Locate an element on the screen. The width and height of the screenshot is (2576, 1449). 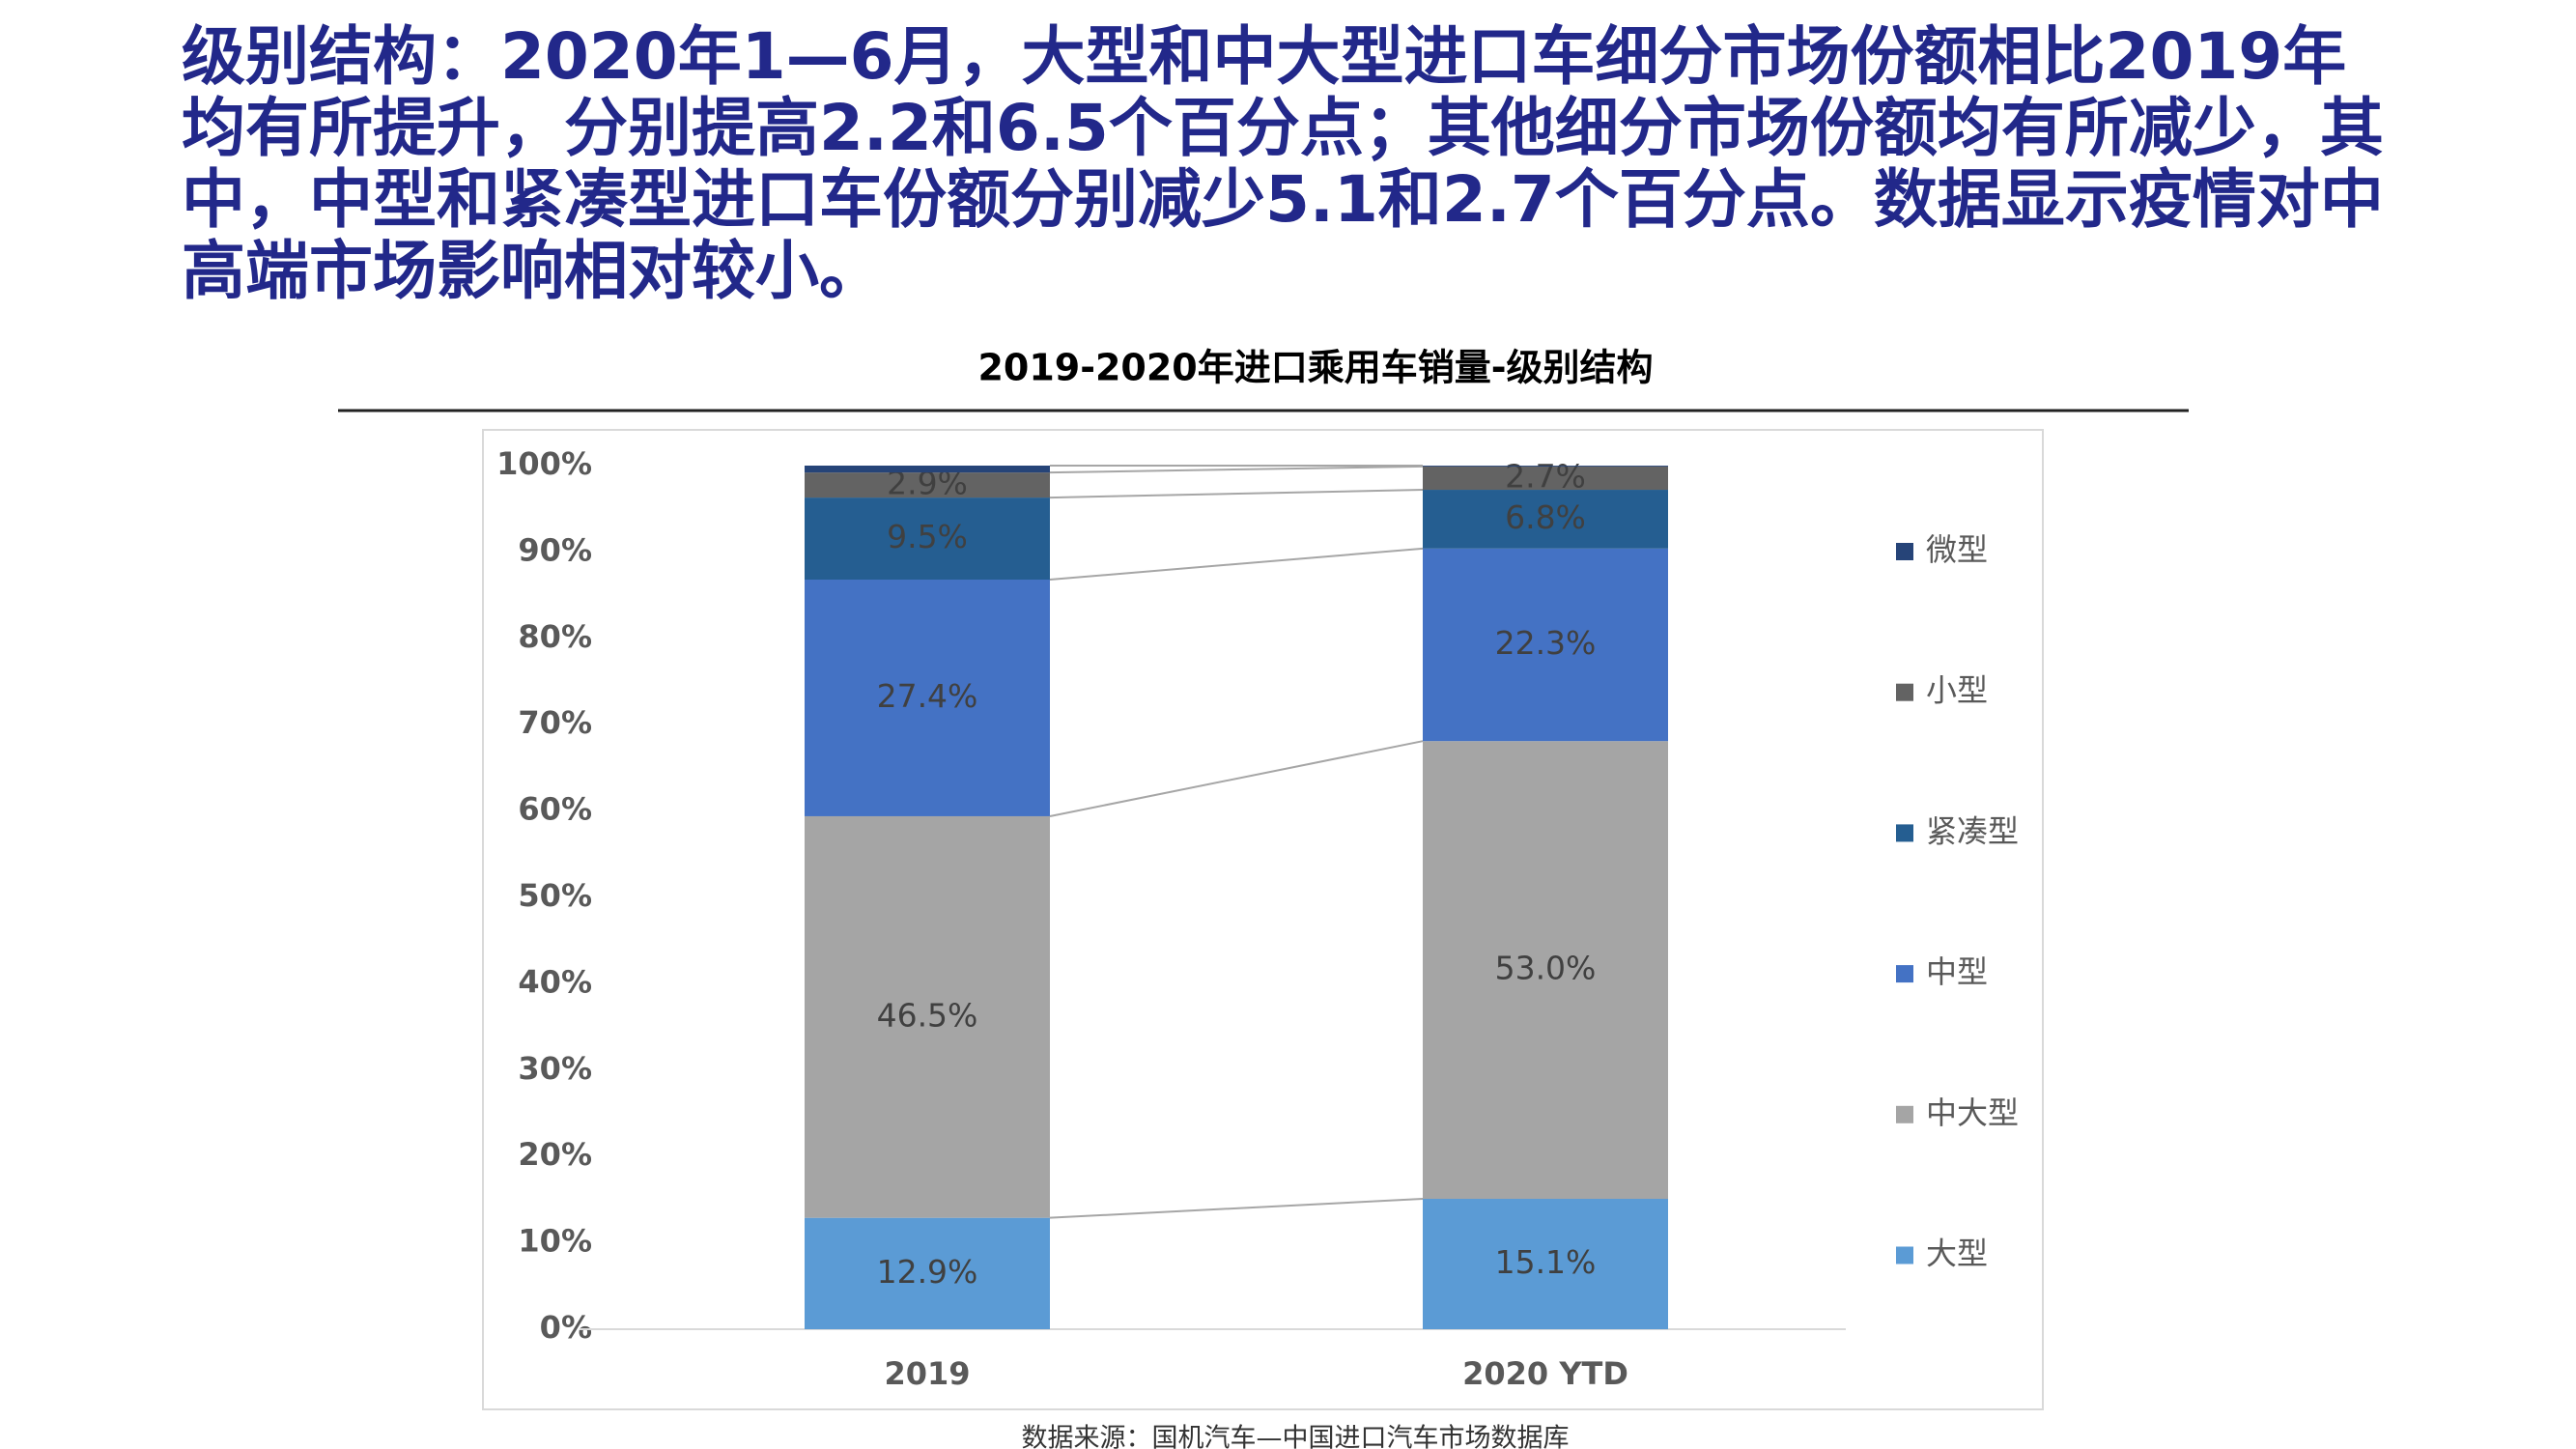
x-tick-label: 2019 is located at coordinates (927, 1373).